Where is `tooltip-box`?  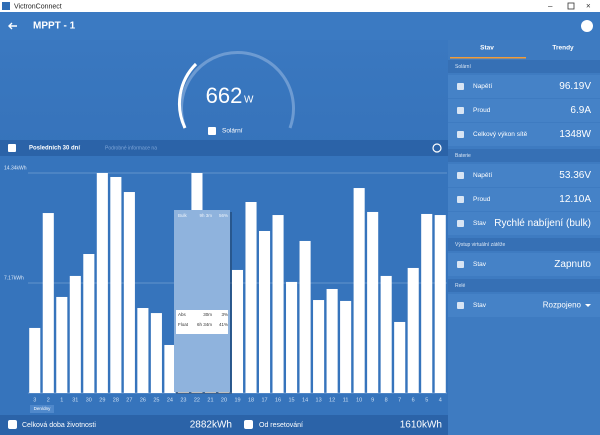
tooltip-box is located at coordinates (202, 322).